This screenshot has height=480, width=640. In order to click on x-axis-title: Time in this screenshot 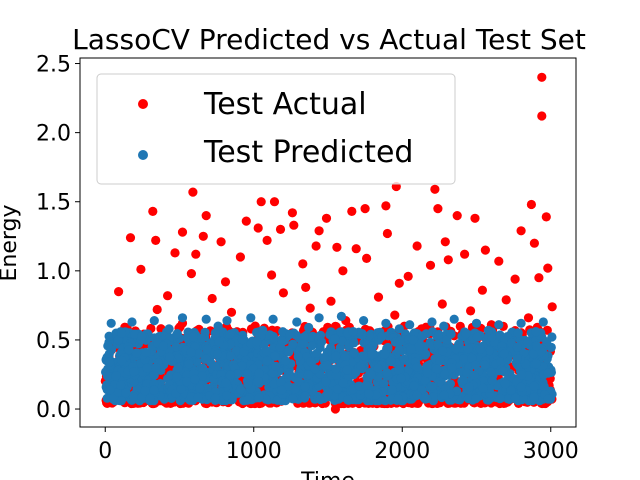, I will do `click(327, 474)`.